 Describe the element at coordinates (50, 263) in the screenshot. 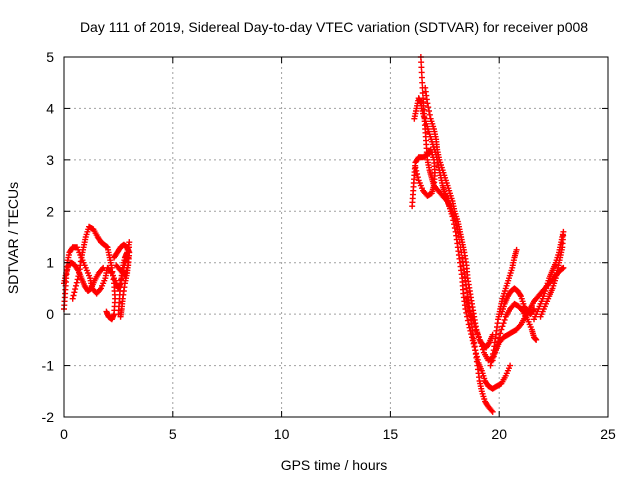

I see `y-tick-label: 1` at that location.